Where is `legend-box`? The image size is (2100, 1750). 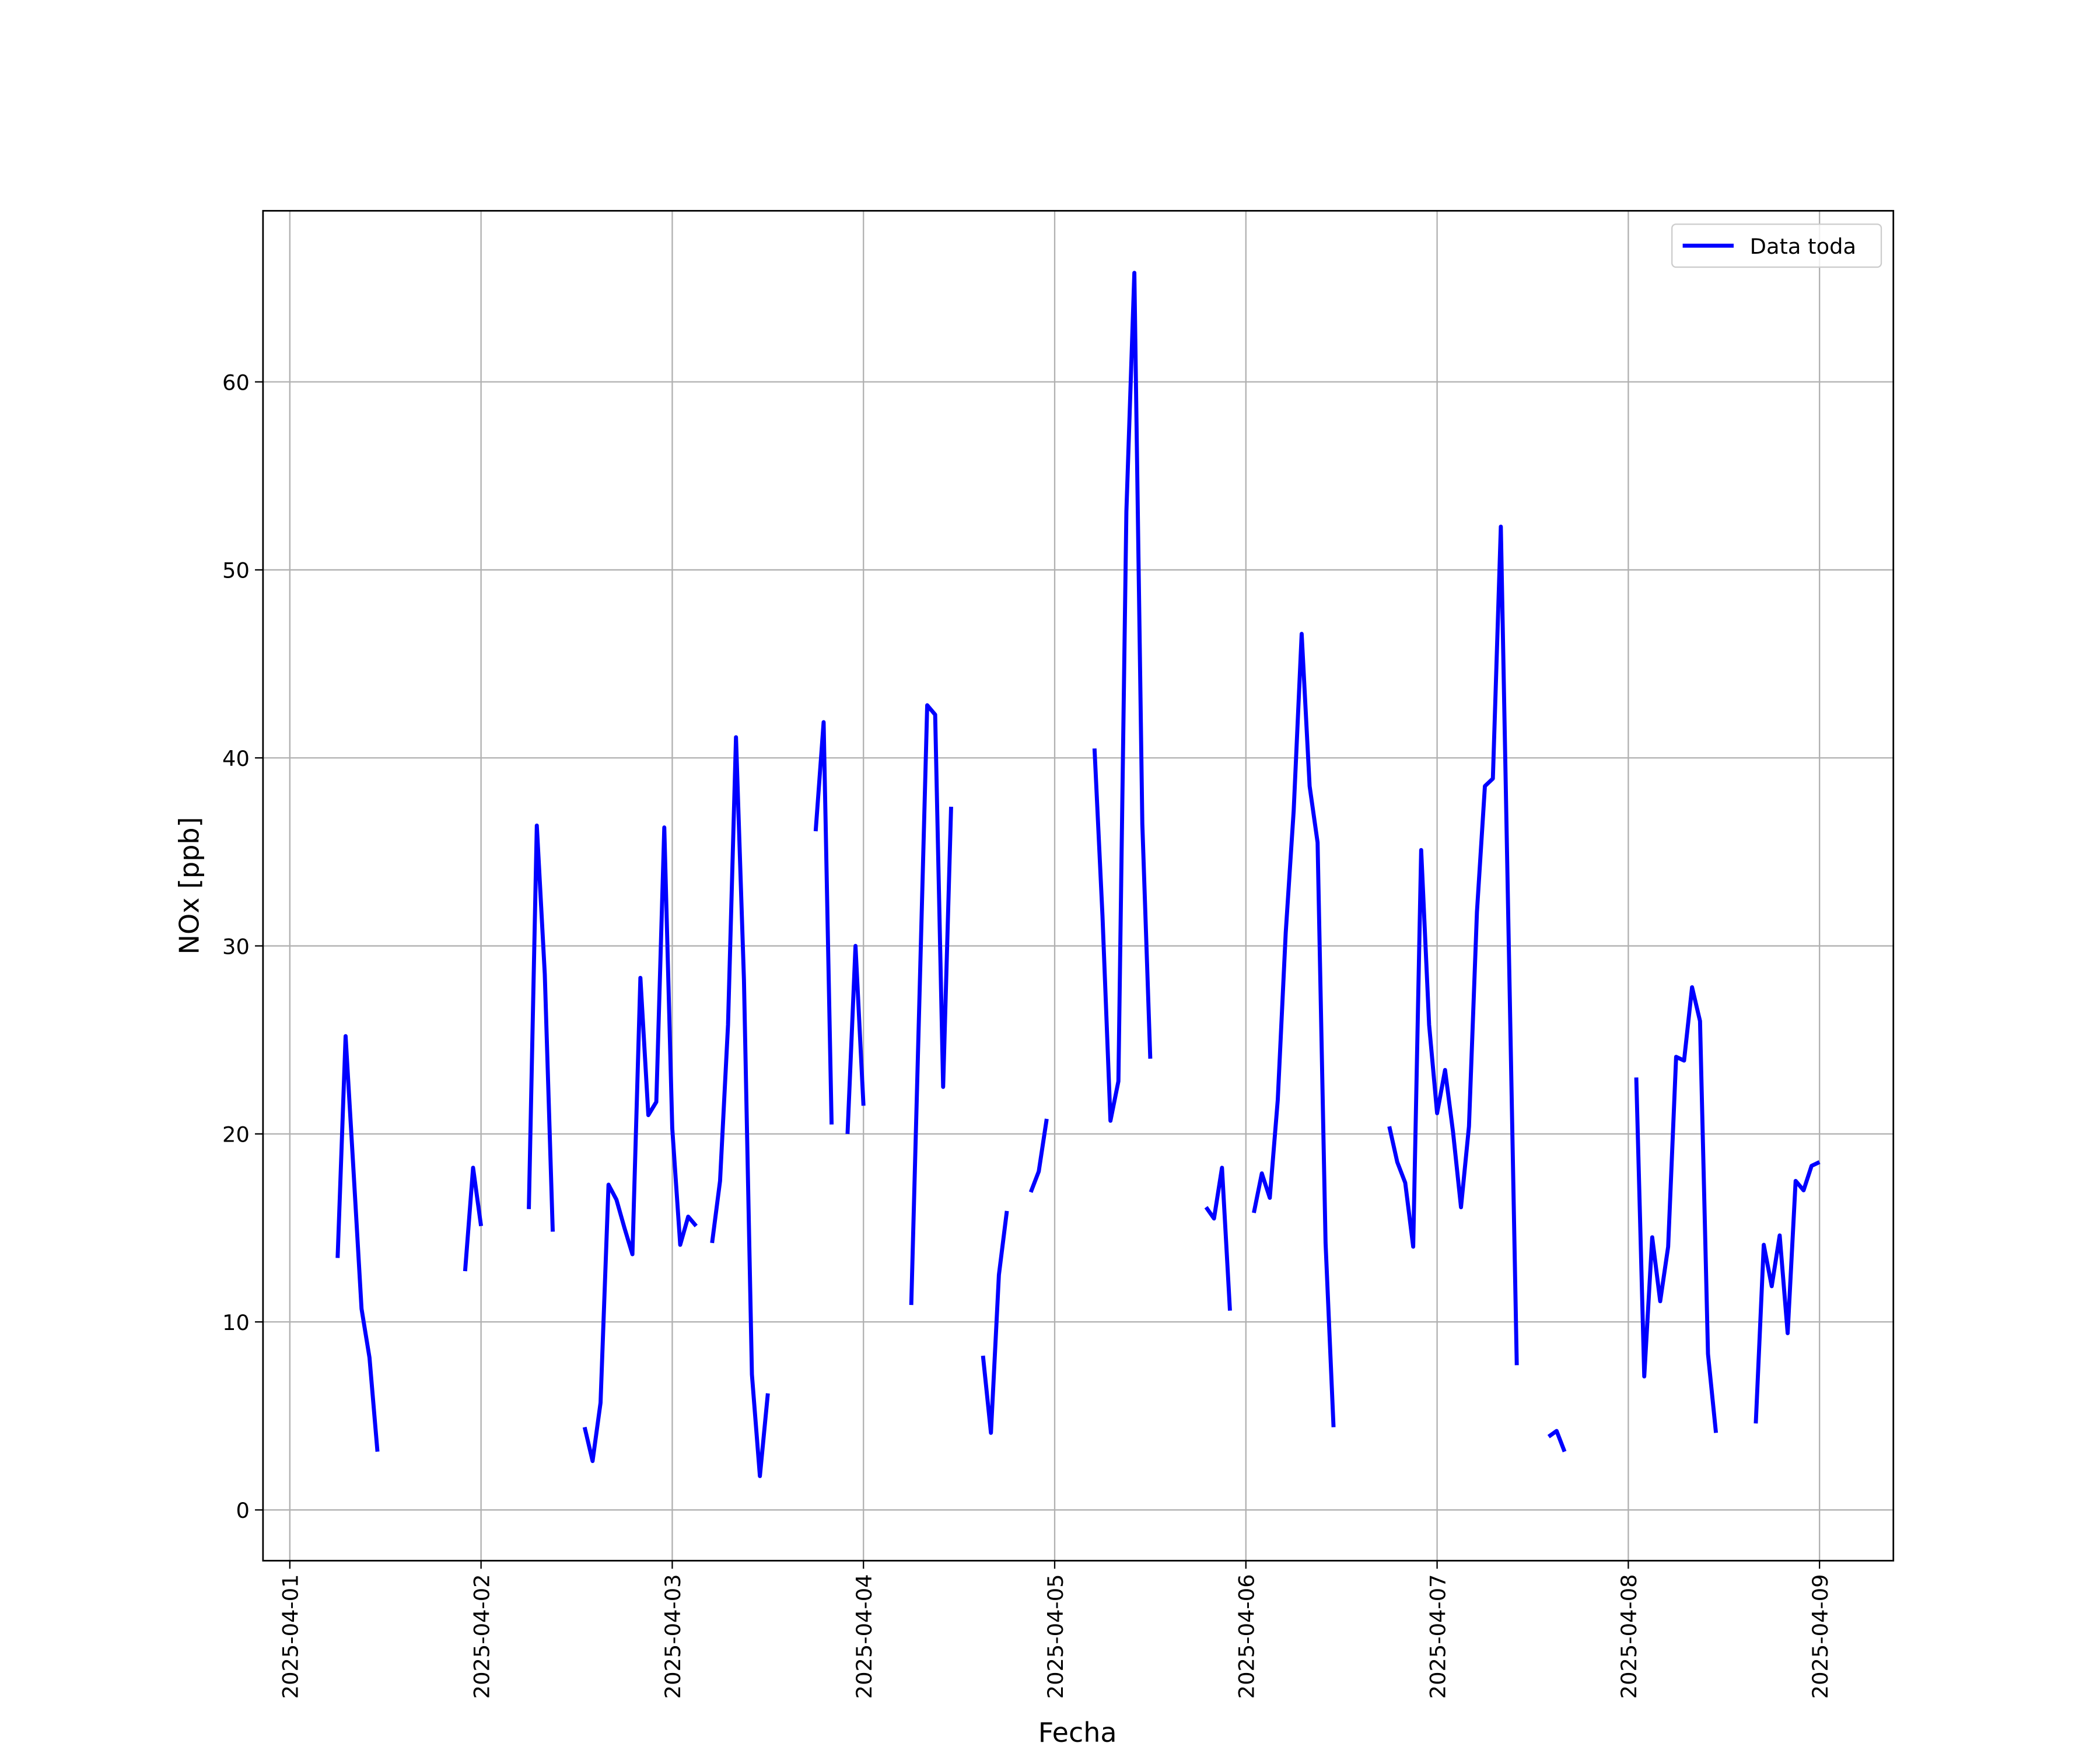 legend-box is located at coordinates (1776, 245).